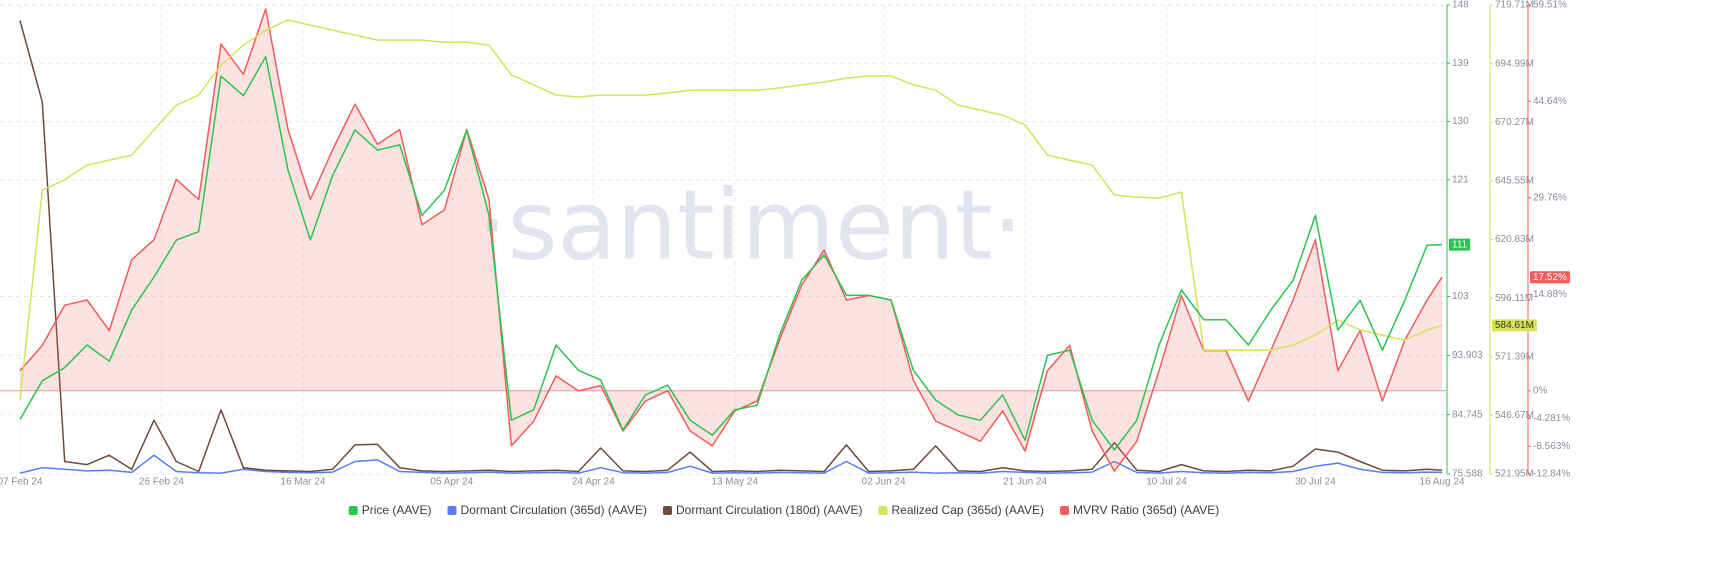 This screenshot has width=1723, height=582. Describe the element at coordinates (1551, 446) in the screenshot. I see `y-tick-label: -8.563%` at that location.